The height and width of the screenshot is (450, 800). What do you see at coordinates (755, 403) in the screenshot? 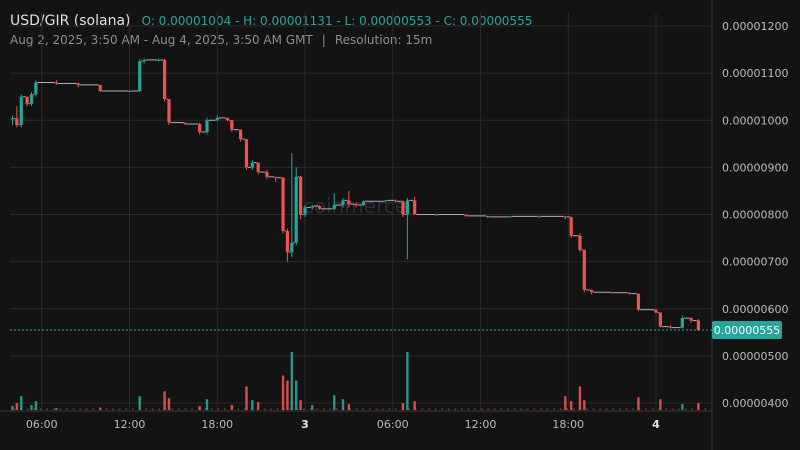
I see `y-tick-label: 0.00000400` at bounding box center [755, 403].